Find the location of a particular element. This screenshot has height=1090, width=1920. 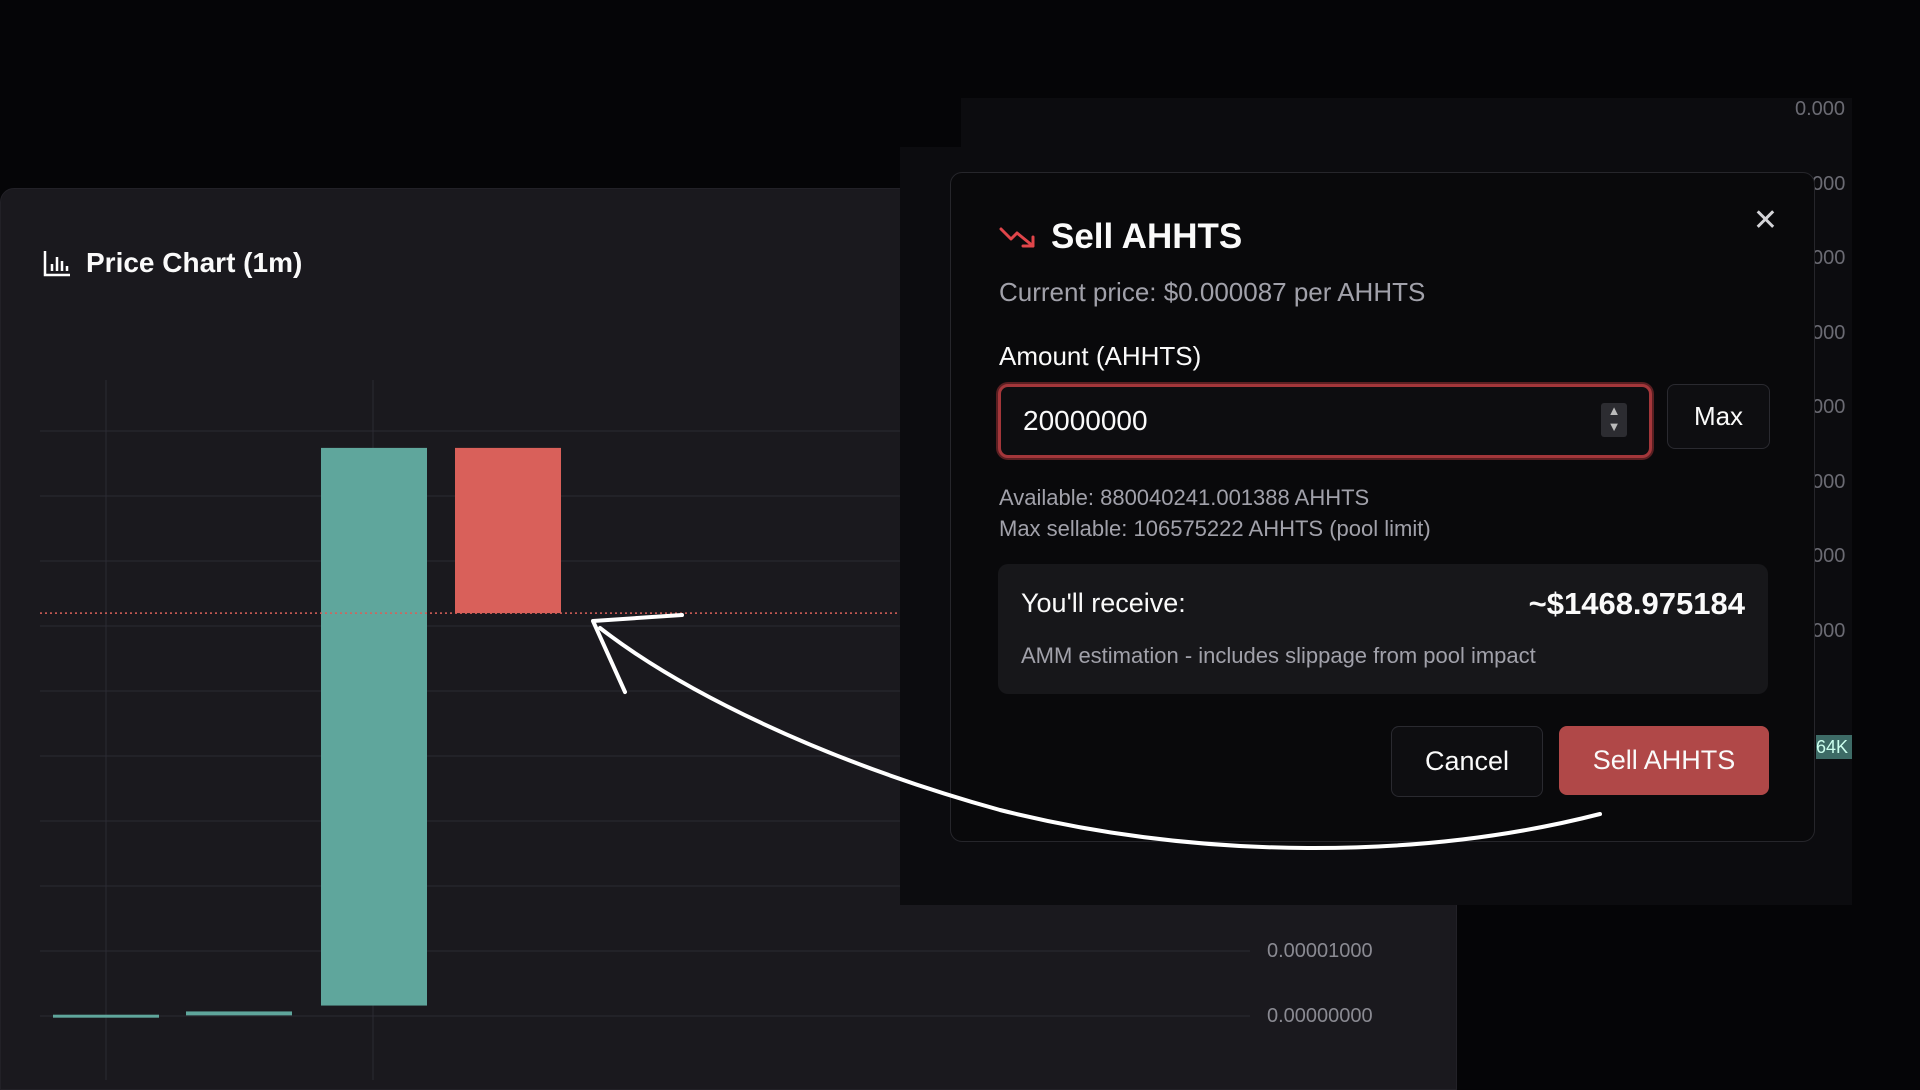

available-balance: Available: 880040241.001388 AHHTS is located at coordinates (1184, 497).